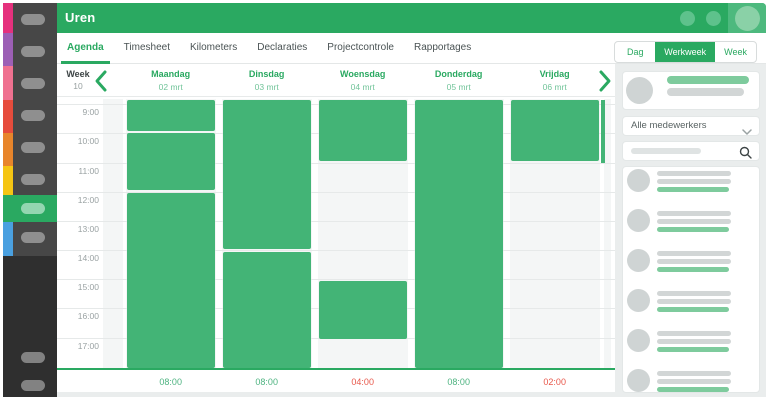 Image resolution: width=770 pixels, height=404 pixels. Describe the element at coordinates (747, 18) in the screenshot. I see `user-avatar` at that location.